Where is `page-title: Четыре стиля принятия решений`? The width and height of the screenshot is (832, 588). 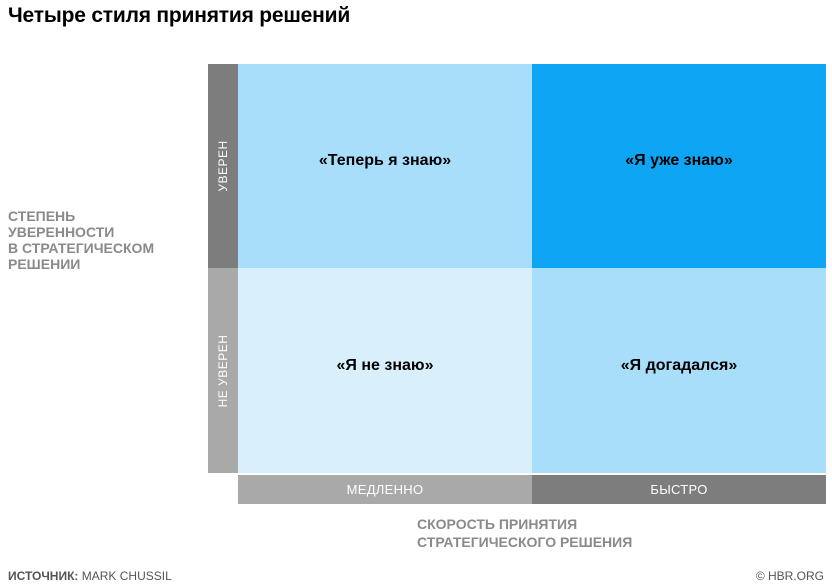
page-title: Четыре стиля принятия решений is located at coordinates (179, 15).